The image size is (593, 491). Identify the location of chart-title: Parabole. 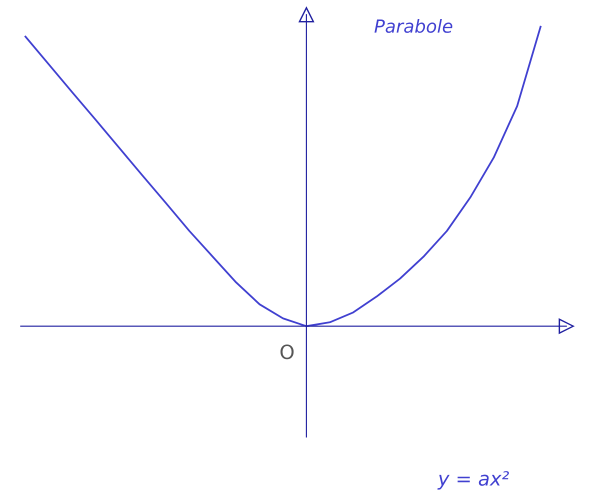
(413, 25).